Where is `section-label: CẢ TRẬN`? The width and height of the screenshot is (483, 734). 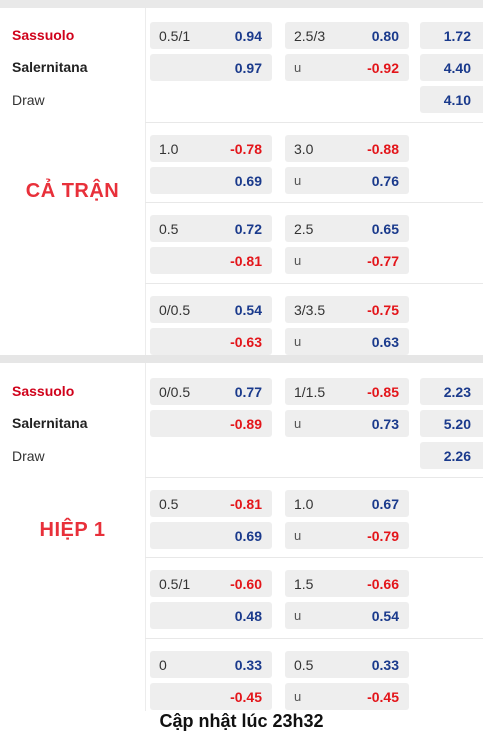
section-label: CẢ TRẬN is located at coordinates (72, 191).